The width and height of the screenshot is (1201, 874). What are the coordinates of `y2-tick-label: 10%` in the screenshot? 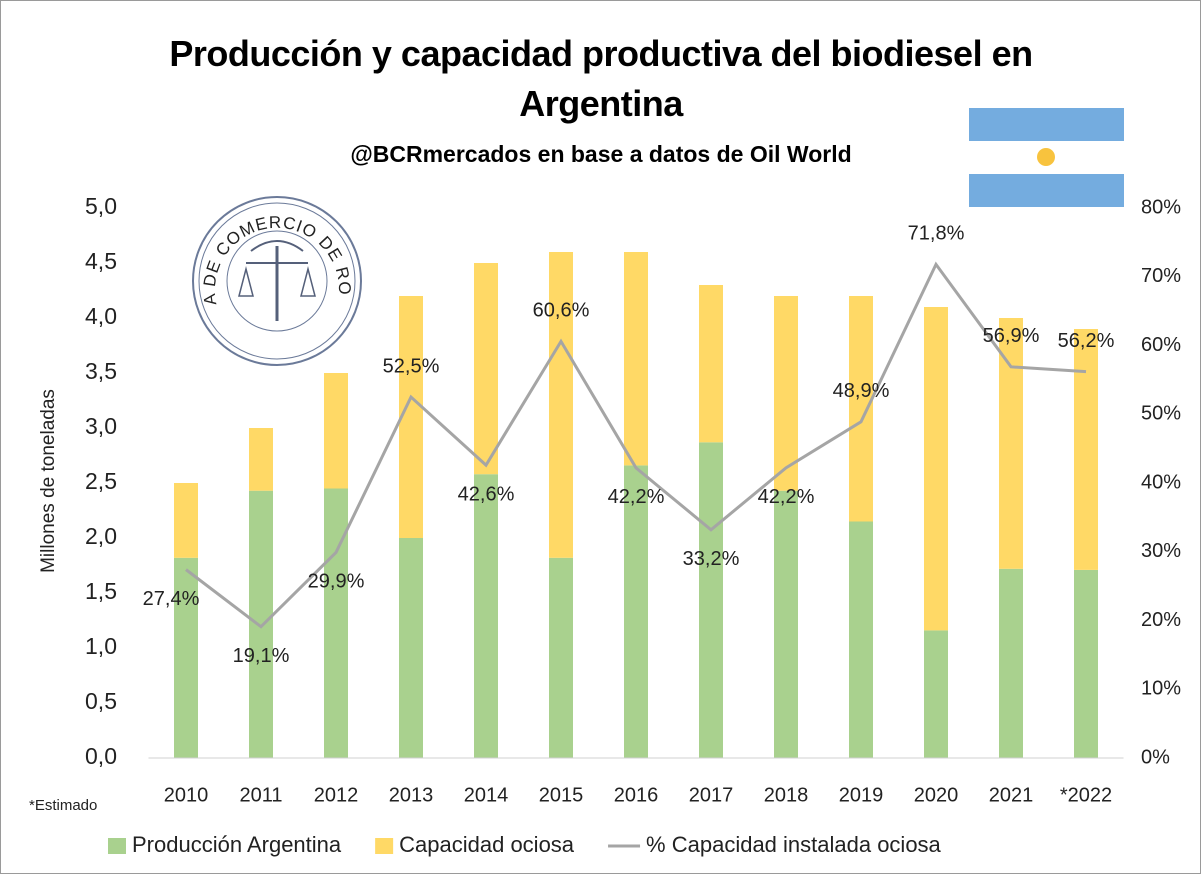 It's located at (1161, 689).